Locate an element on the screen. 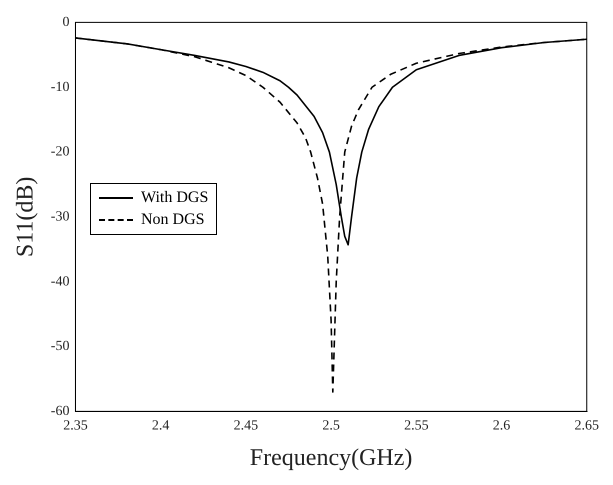 The height and width of the screenshot is (485, 613). x-tick-label: 2.4 is located at coordinates (161, 426).